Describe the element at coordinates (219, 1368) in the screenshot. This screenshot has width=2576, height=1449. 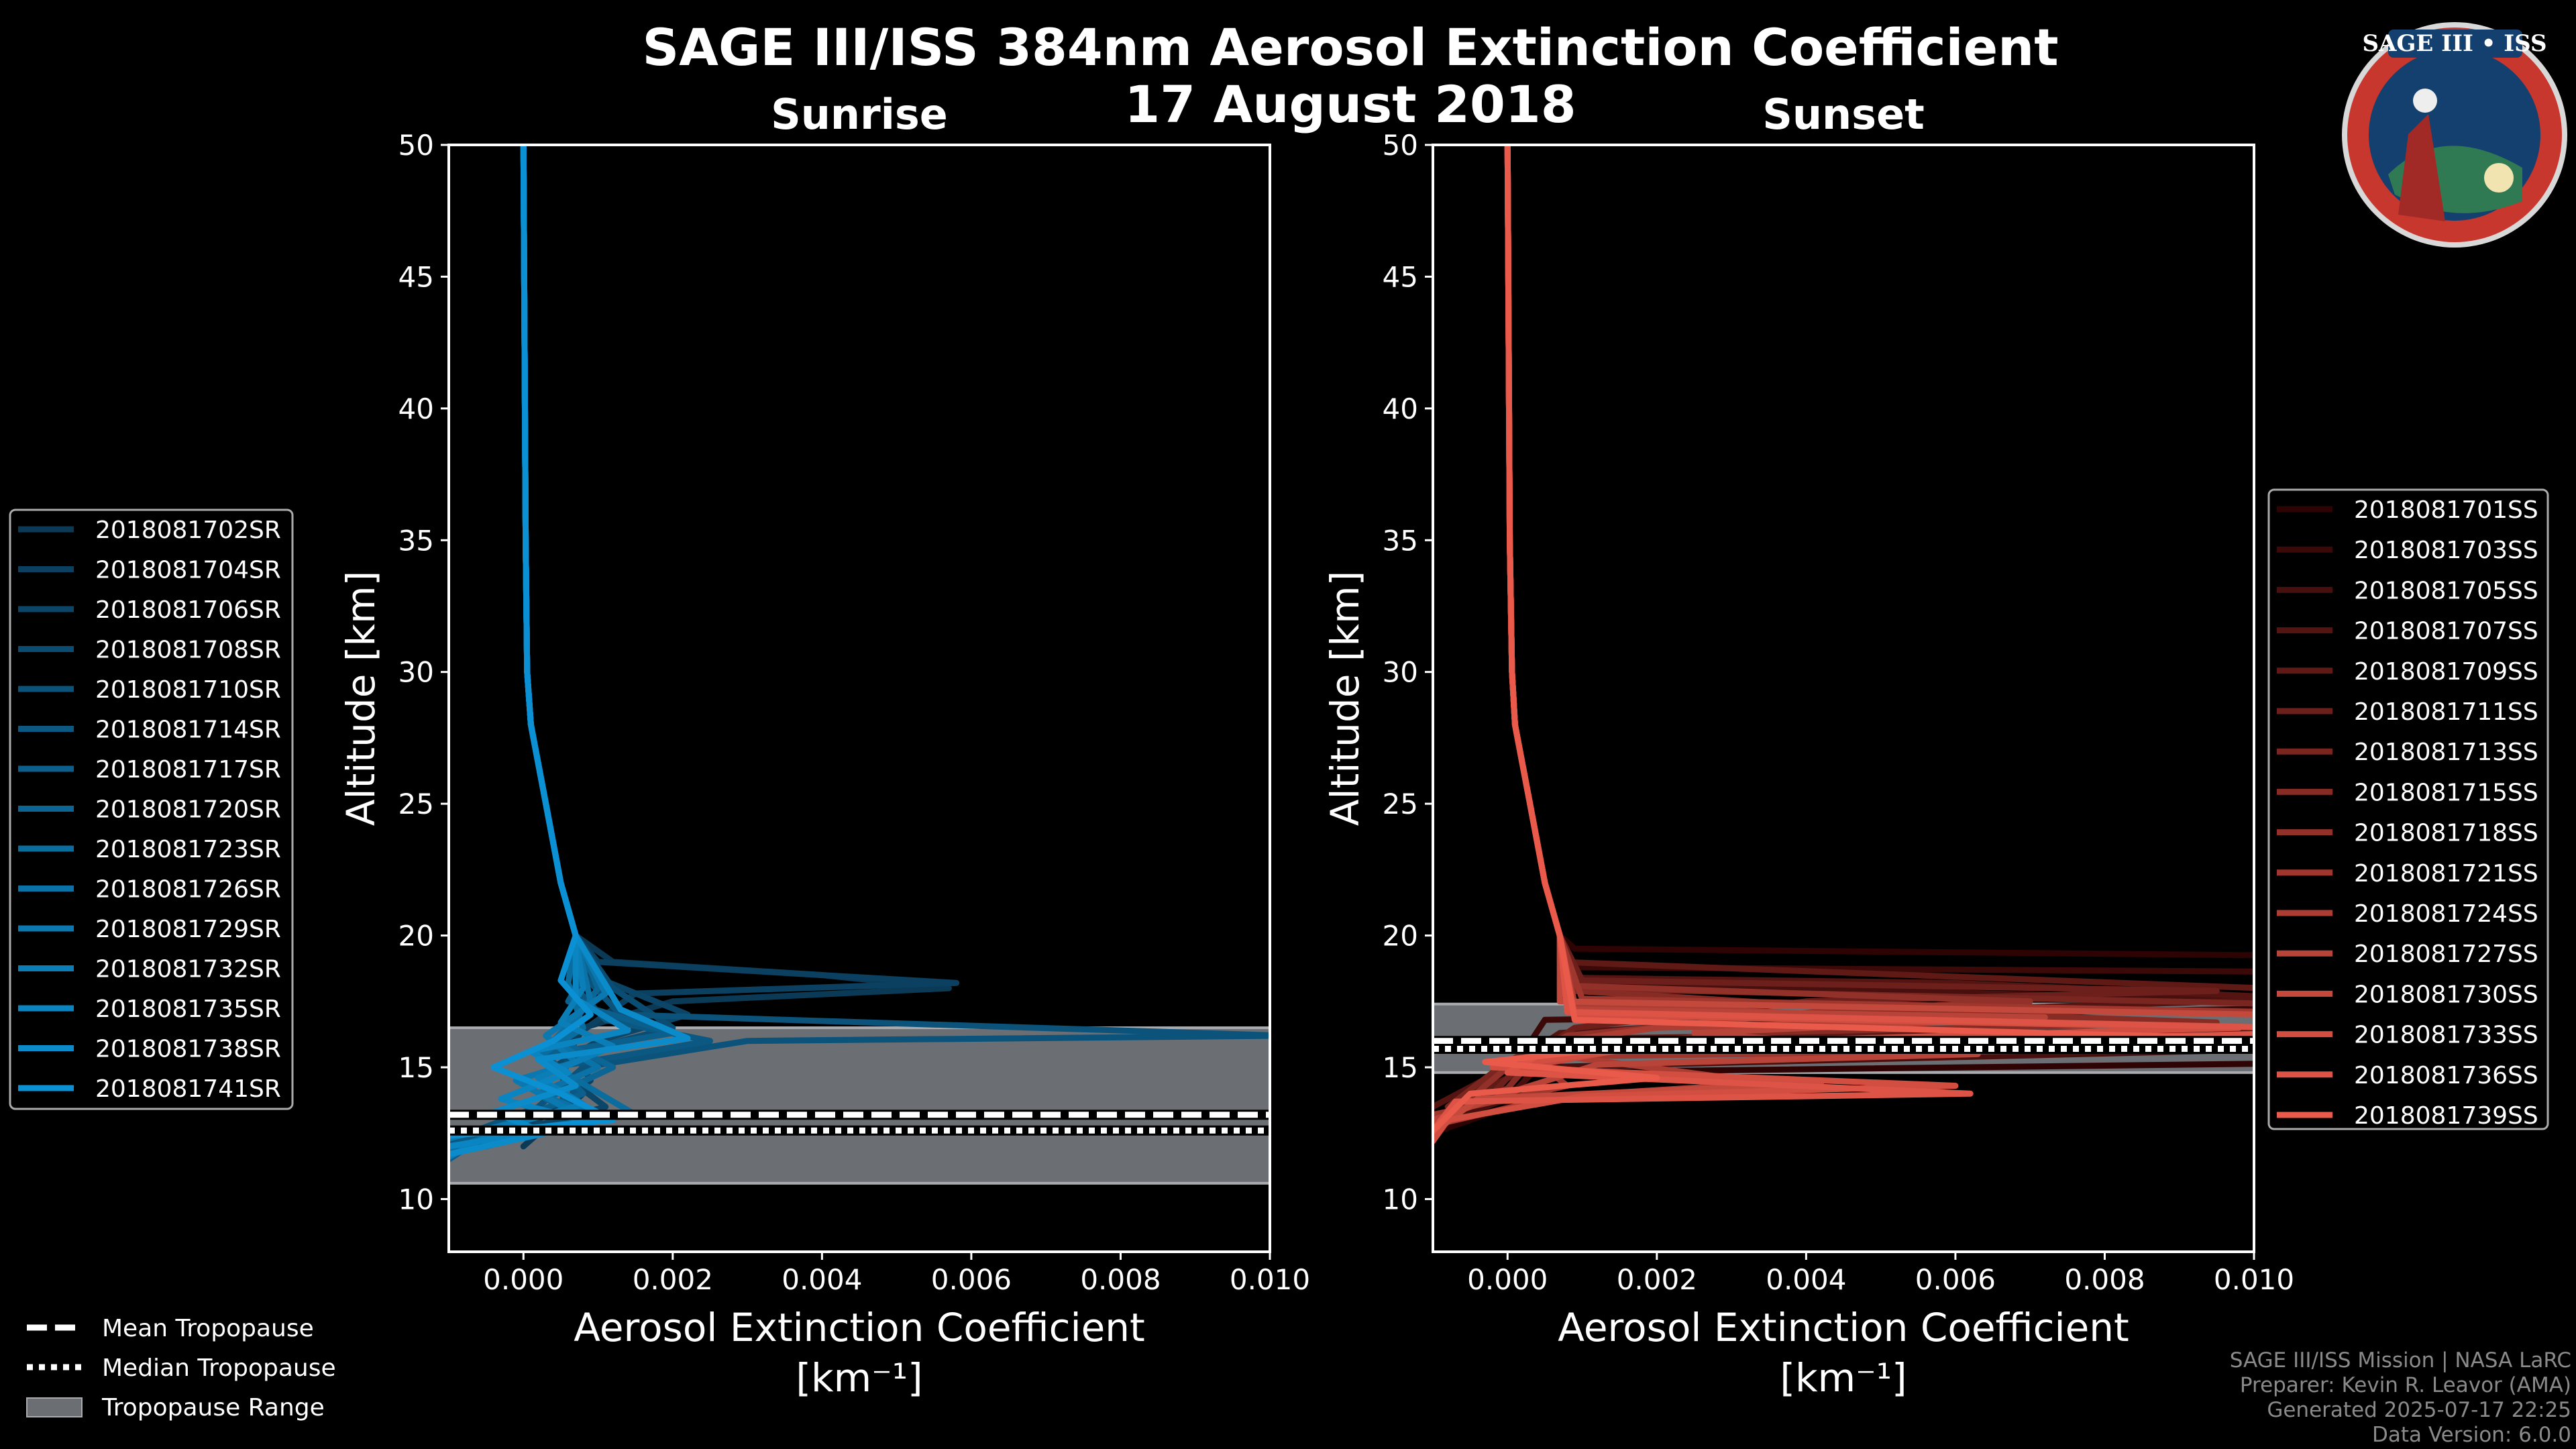
I see `median-tropopause-label: Median Tropopause` at that location.